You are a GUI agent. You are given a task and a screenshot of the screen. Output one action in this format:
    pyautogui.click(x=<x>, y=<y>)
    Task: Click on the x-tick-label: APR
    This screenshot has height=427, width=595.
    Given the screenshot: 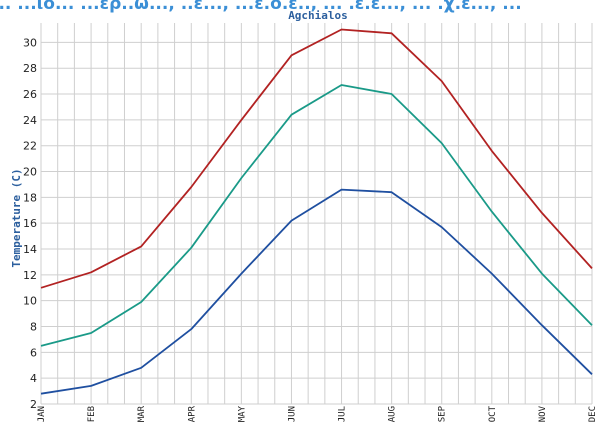 What is the action you would take?
    pyautogui.click(x=192, y=413)
    